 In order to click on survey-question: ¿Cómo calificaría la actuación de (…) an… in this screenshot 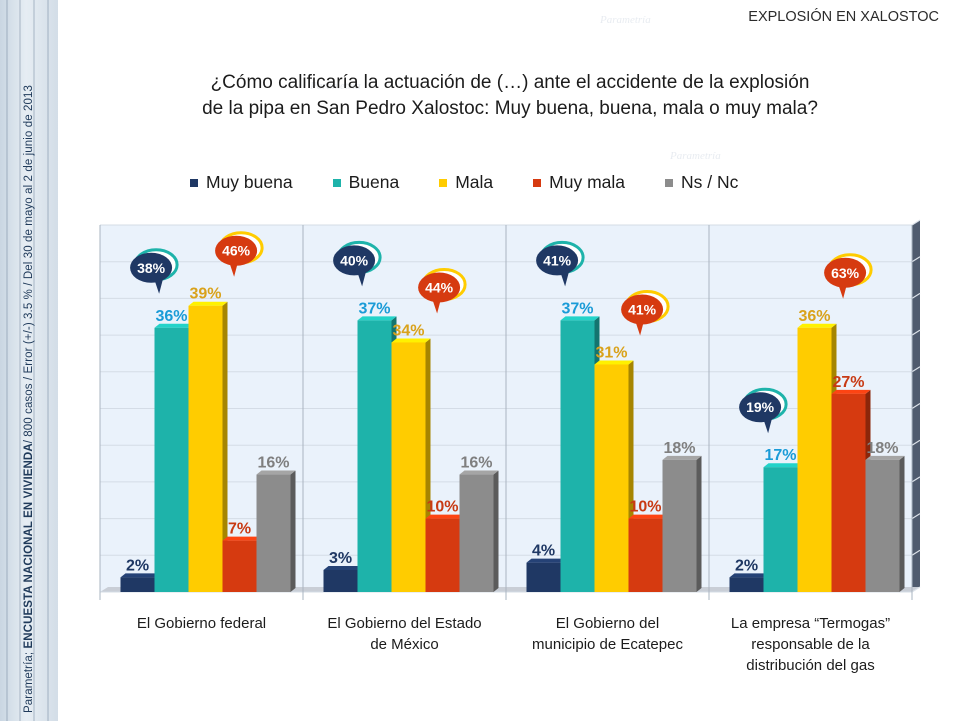, I will do `click(510, 96)`.